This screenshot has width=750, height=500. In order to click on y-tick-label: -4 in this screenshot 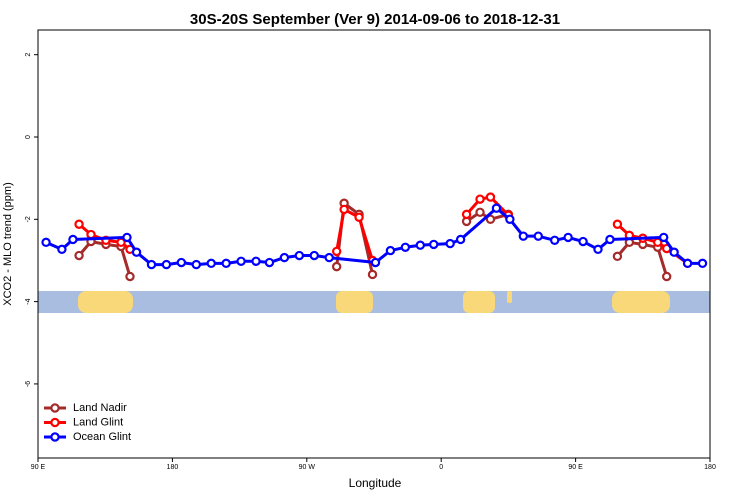, I will do `click(28, 301)`.